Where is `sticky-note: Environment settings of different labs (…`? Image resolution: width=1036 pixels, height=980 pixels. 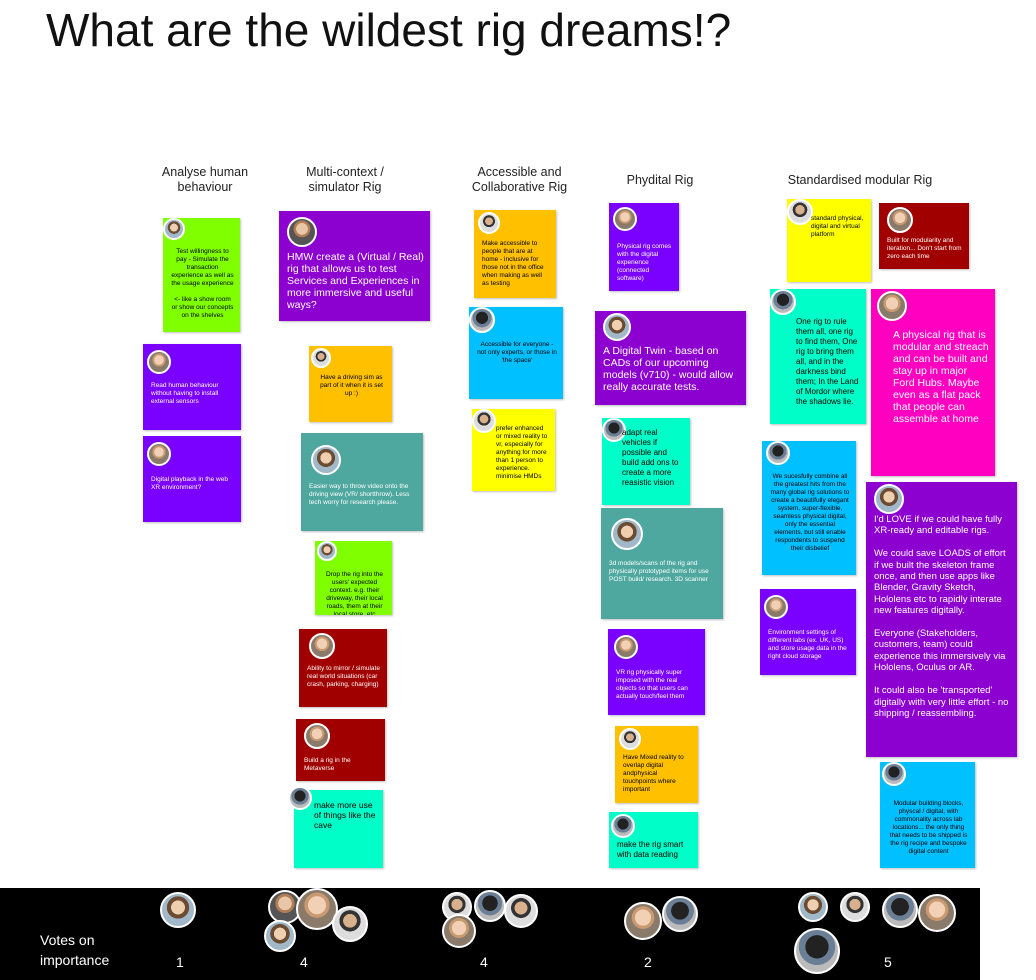
sticky-note: Environment settings of different labs (… is located at coordinates (808, 632).